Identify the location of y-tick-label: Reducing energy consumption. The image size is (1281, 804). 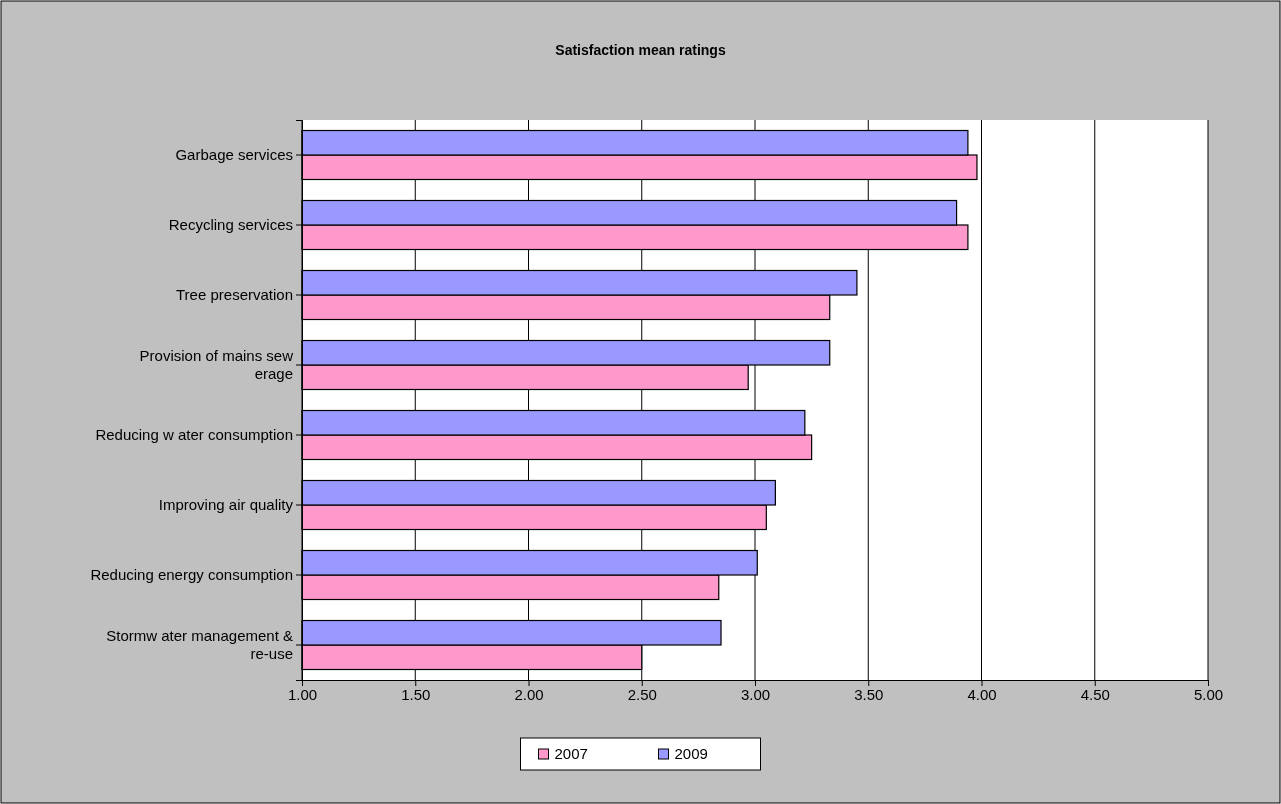
(191, 574).